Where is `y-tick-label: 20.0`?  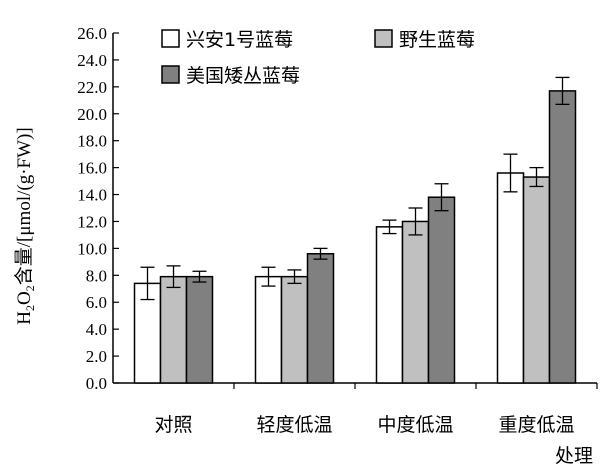
y-tick-label: 20.0 is located at coordinates (92, 114).